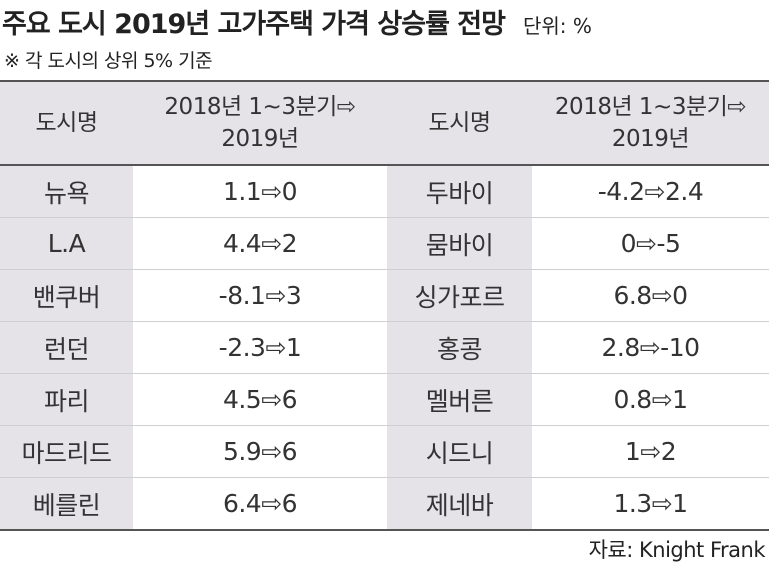  I want to click on table-row: 런던 -2.3⇨1 홍콩 2.8⇨-10, so click(384, 347).